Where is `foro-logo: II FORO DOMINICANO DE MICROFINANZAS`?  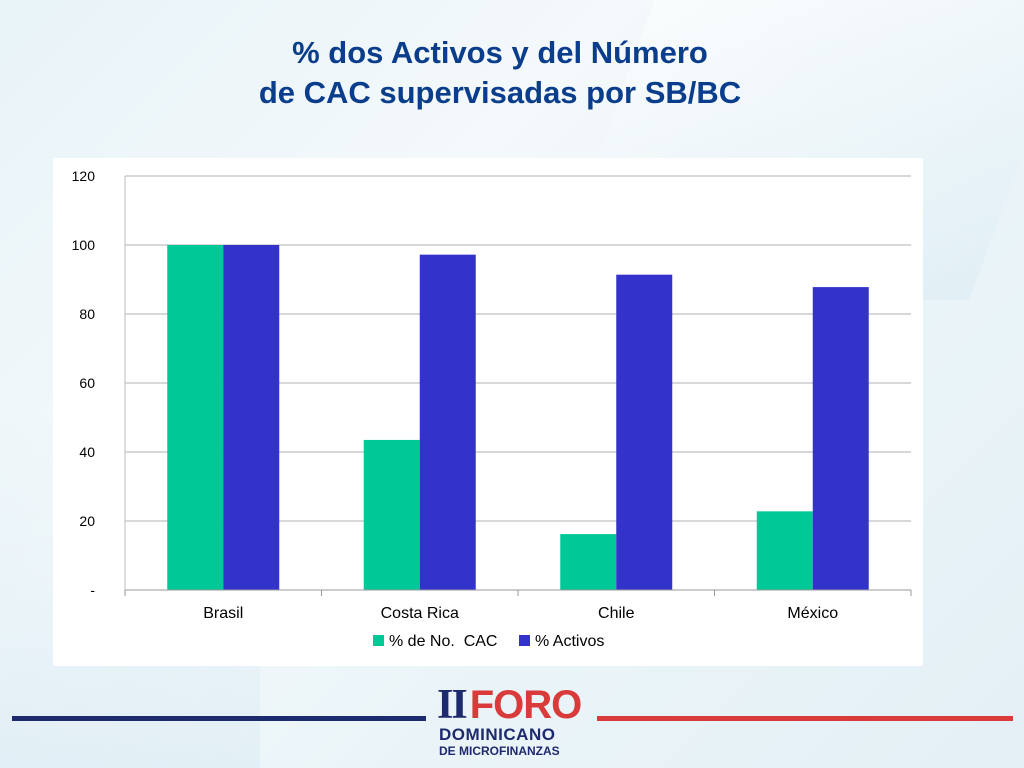 foro-logo: II FORO DOMINICANO DE MICROFINANZAS is located at coordinates (513, 722).